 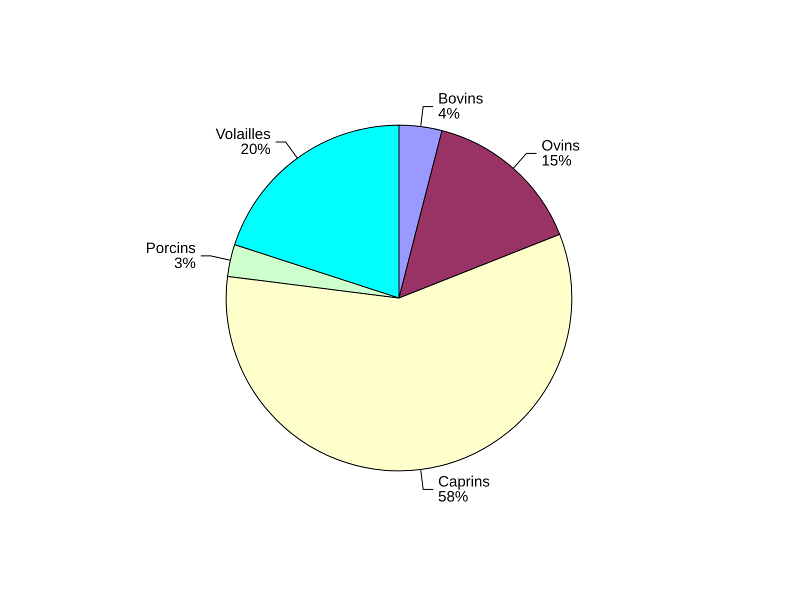 What do you see at coordinates (461, 99) in the screenshot?
I see `slice-label: Bovins` at bounding box center [461, 99].